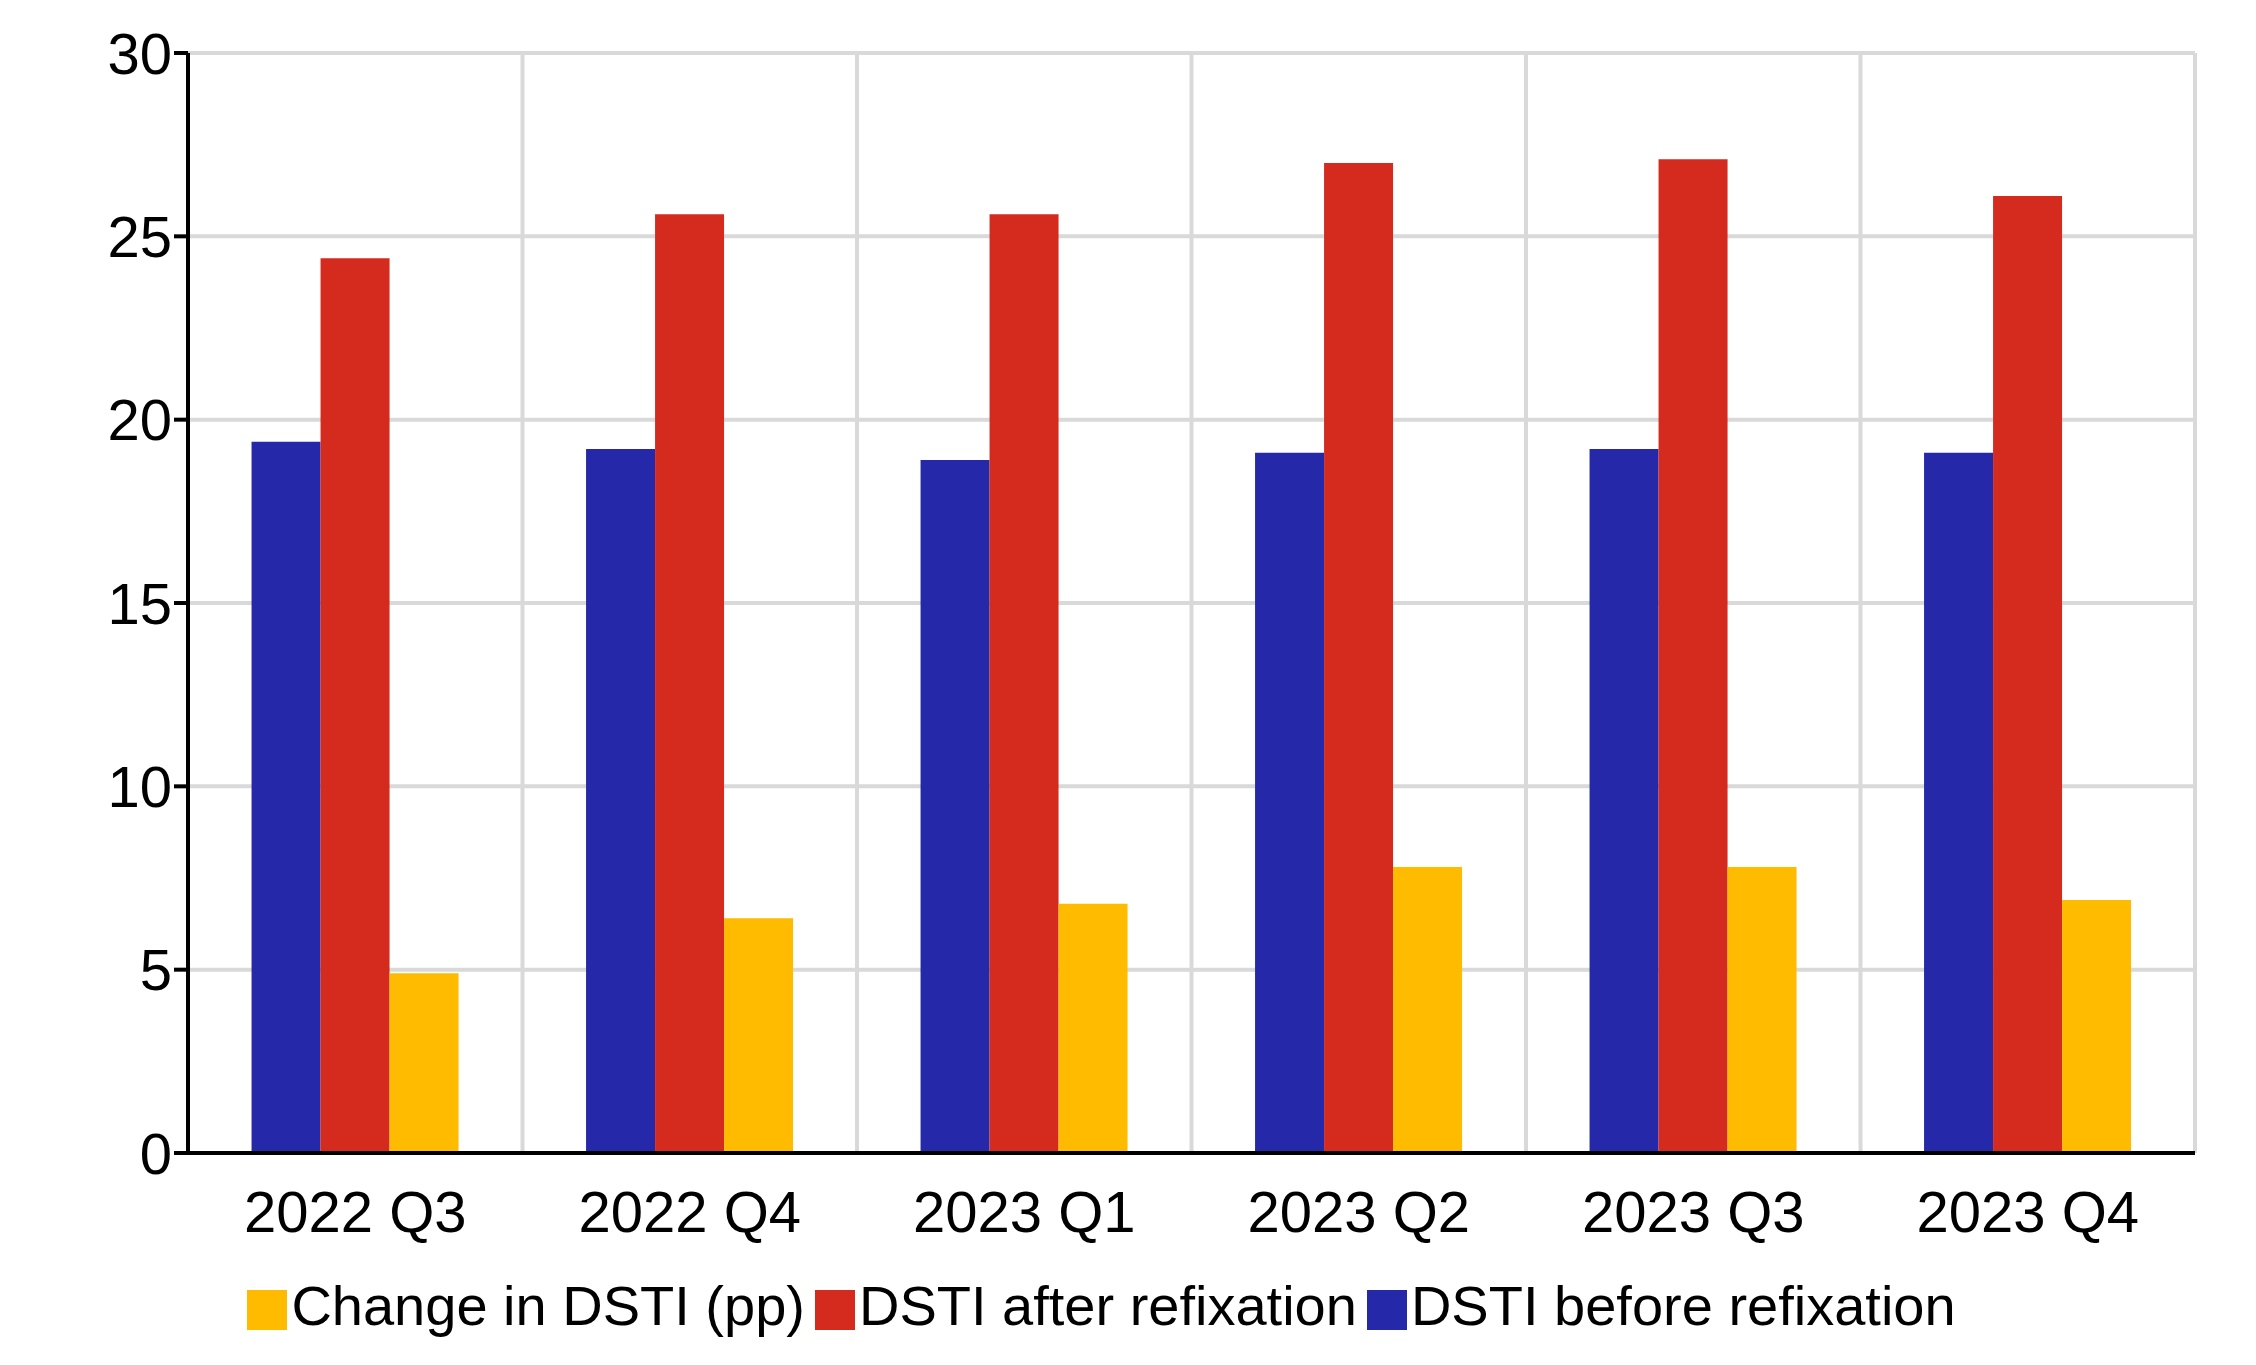  Describe the element at coordinates (139, 420) in the screenshot. I see `y-tick-label: 20` at that location.